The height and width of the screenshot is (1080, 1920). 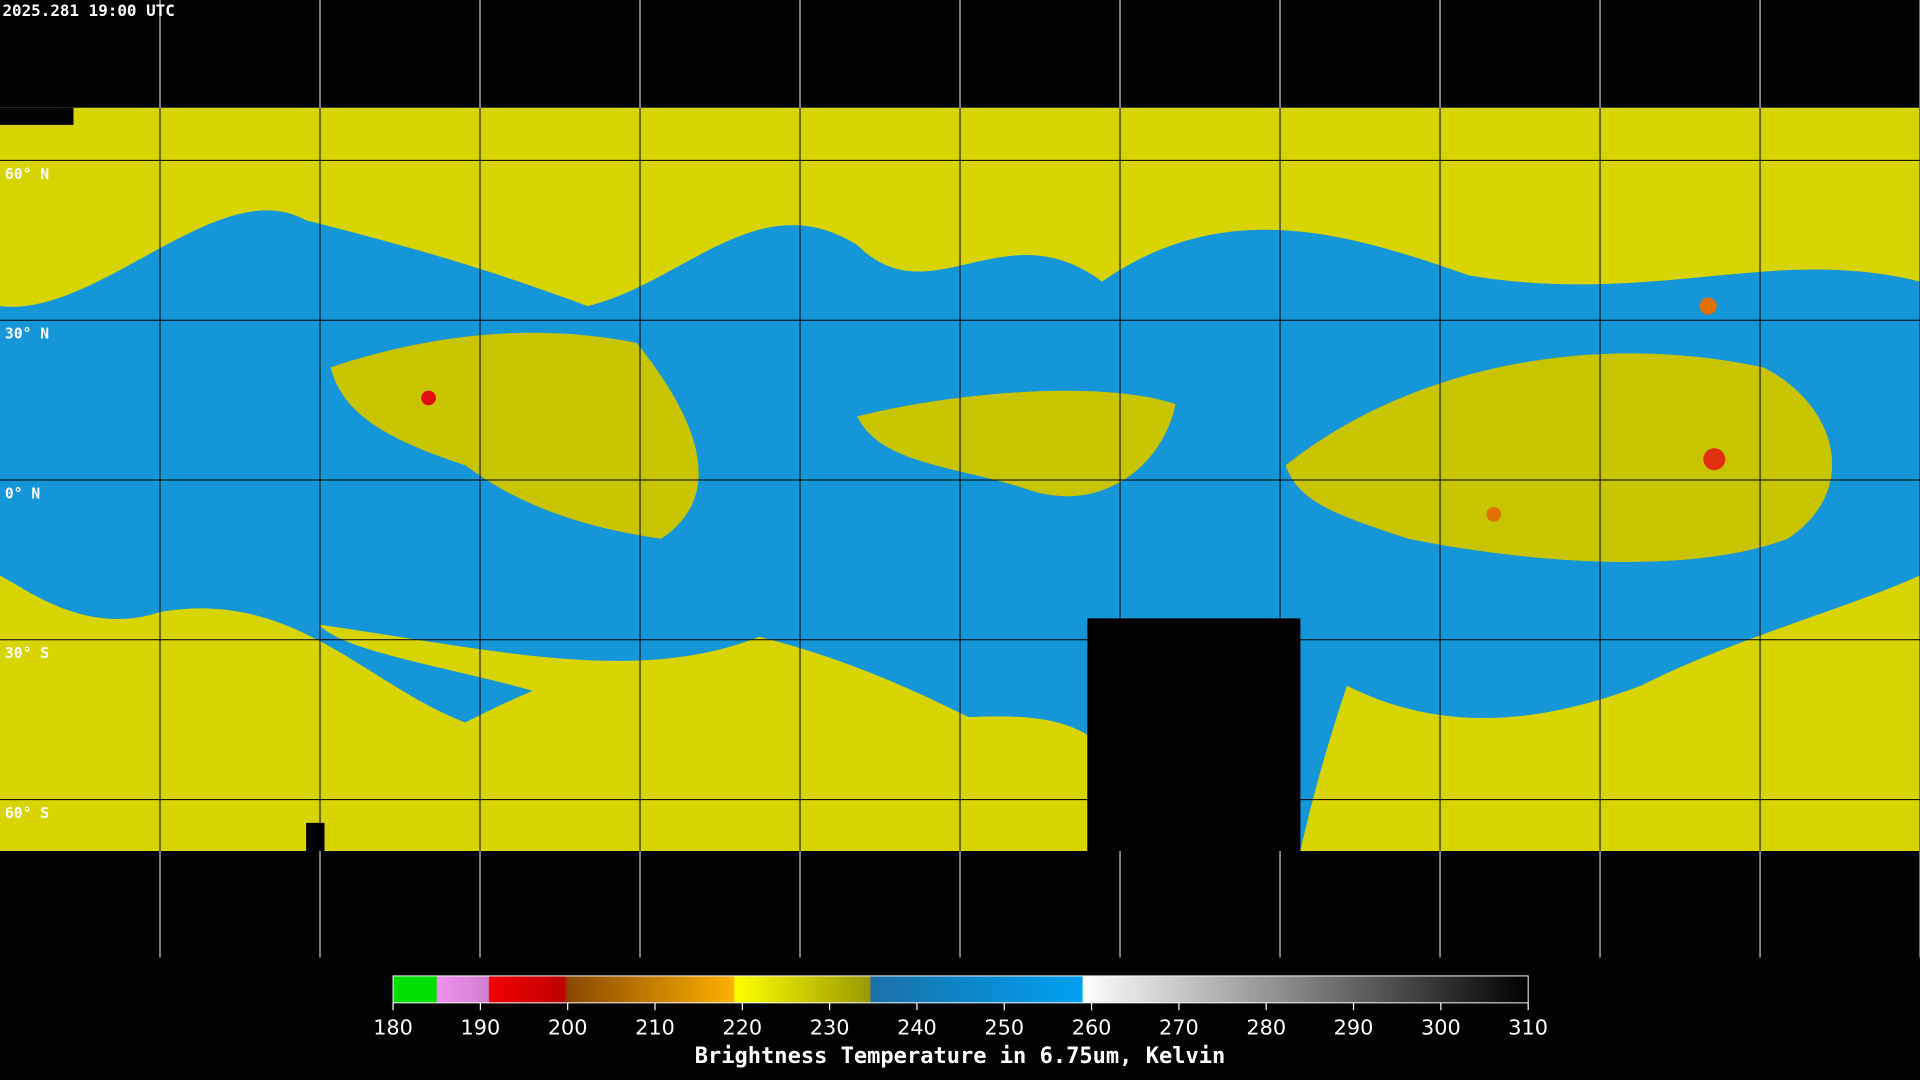 I want to click on colorbar-tick-label: 310, so click(x=1528, y=1028).